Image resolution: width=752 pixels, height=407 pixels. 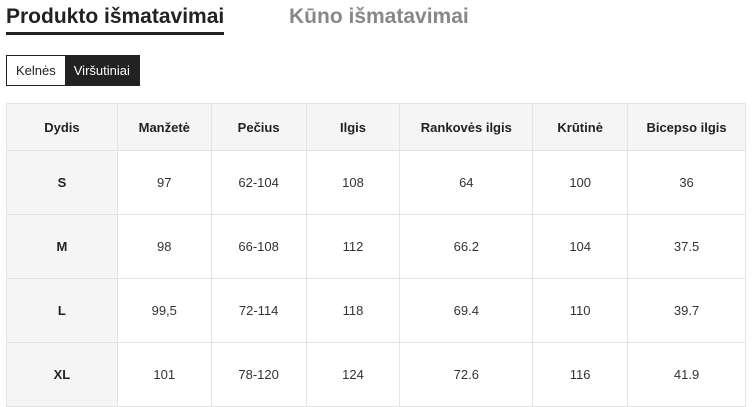 What do you see at coordinates (466, 127) in the screenshot?
I see `header-cell: Rankovės ilgis` at bounding box center [466, 127].